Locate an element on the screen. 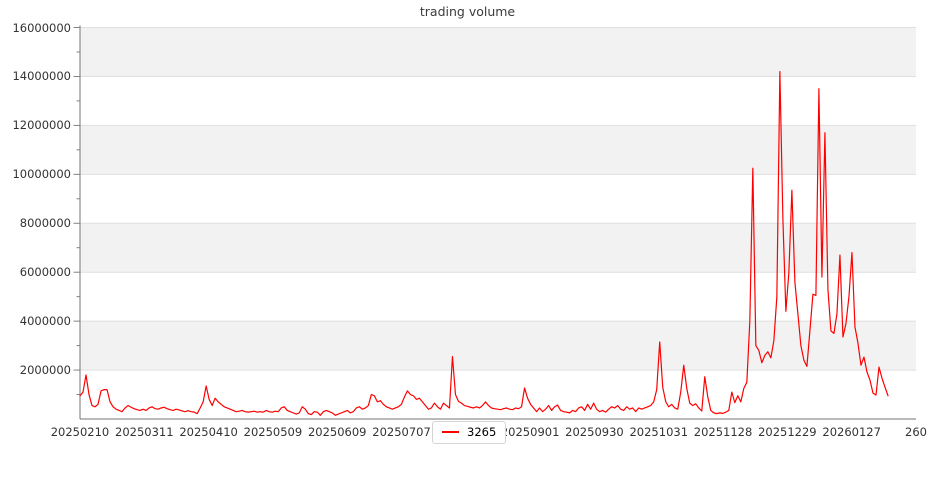 Image resolution: width=935 pixels, height=500 pixels. y-tick-label: 2000000 is located at coordinates (45, 370).